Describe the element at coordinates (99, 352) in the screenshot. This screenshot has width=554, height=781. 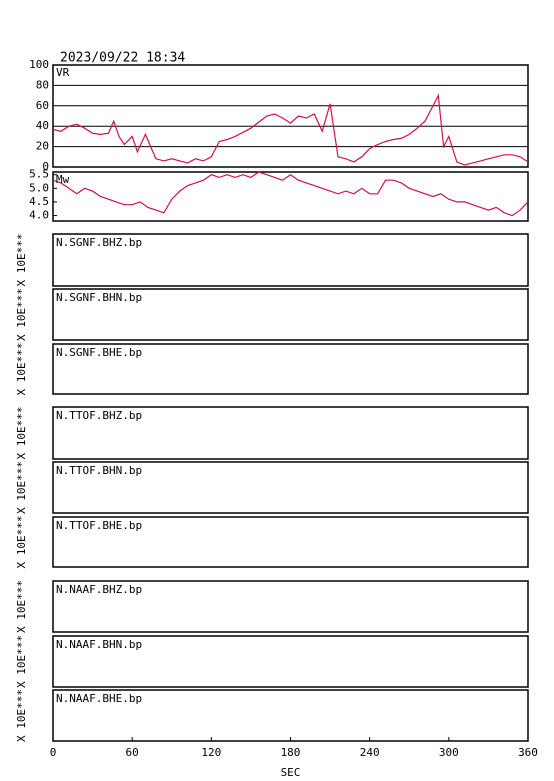
I see `trace-label: N.SGNF.BHE.bp` at that location.